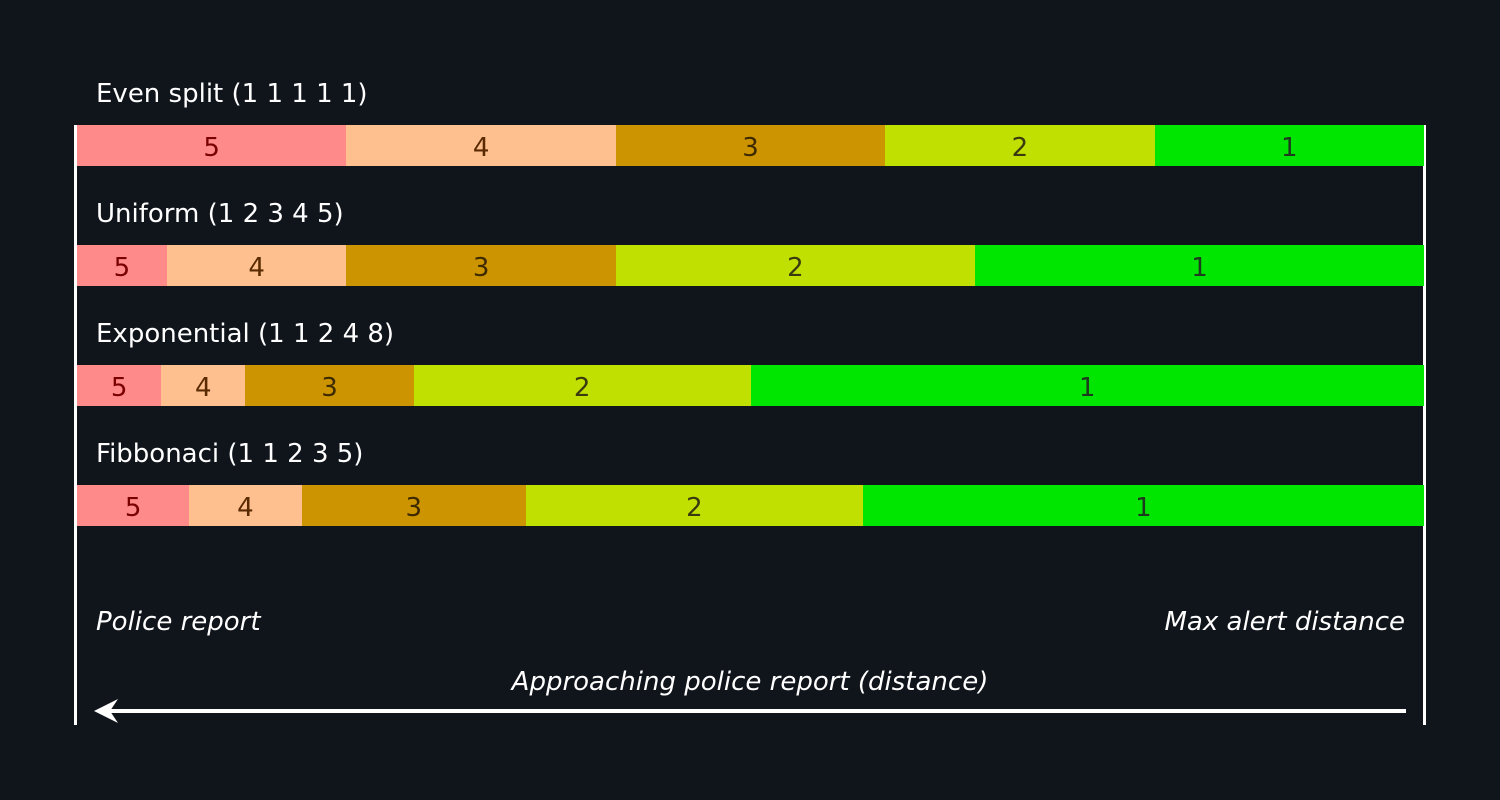 The height and width of the screenshot is (800, 1500). Describe the element at coordinates (1424, 425) in the screenshot. I see `right-boundary-line` at that location.